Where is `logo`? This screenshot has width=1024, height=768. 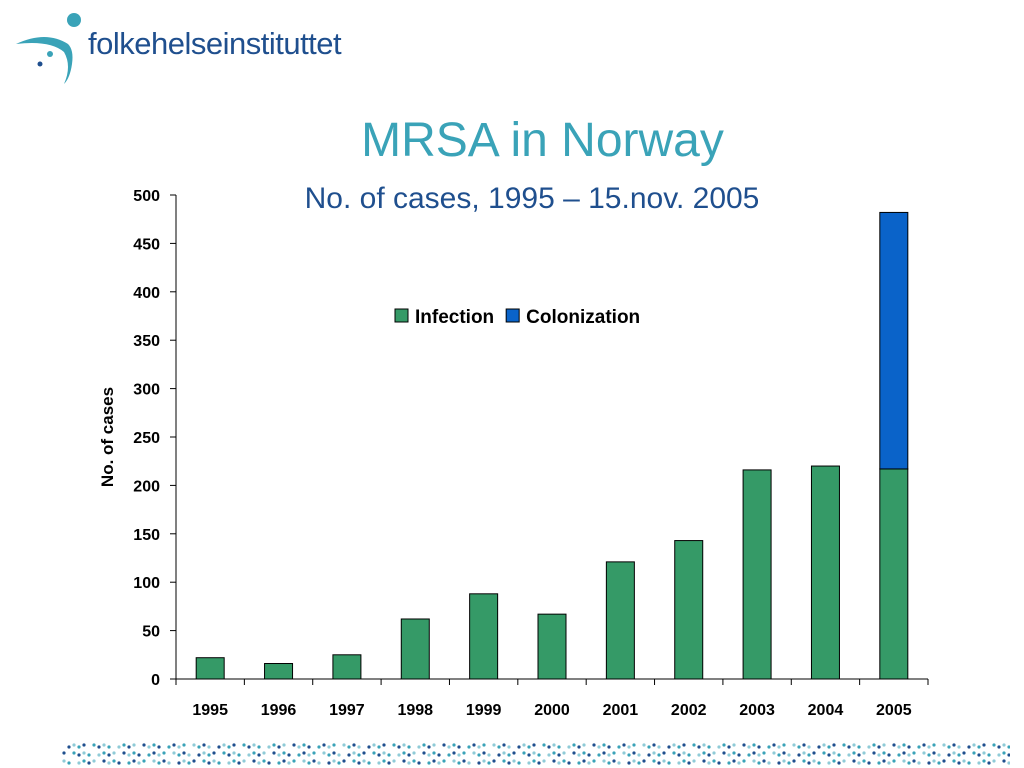
logo is located at coordinates (48, 48).